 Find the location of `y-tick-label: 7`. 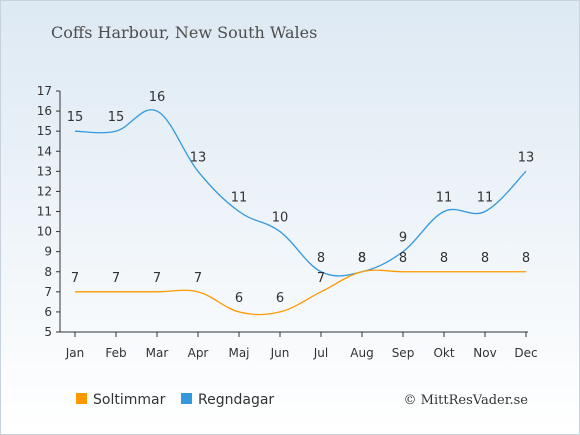

y-tick-label: 7 is located at coordinates (48, 292).